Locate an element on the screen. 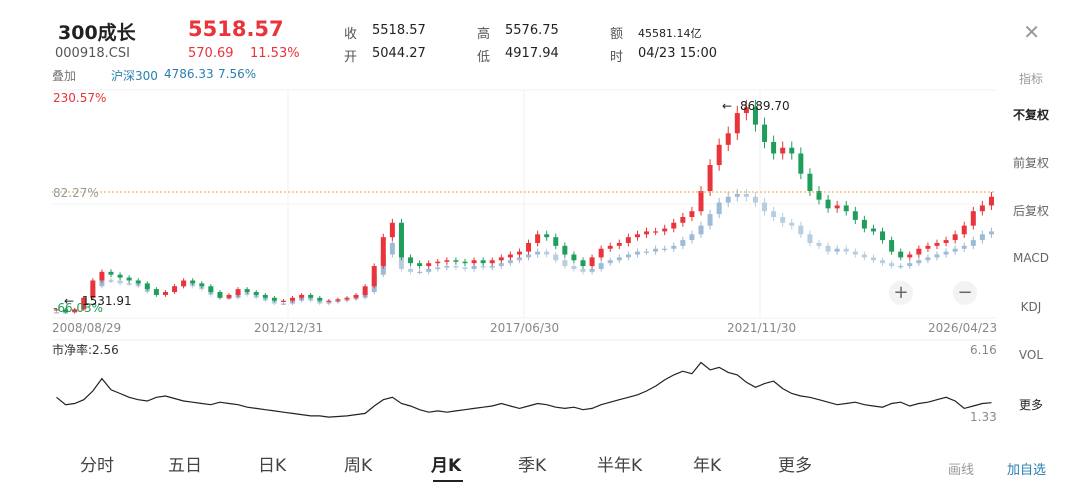 This screenshot has height=498, width=1080. tab-five-day: 五日 is located at coordinates (185, 466).